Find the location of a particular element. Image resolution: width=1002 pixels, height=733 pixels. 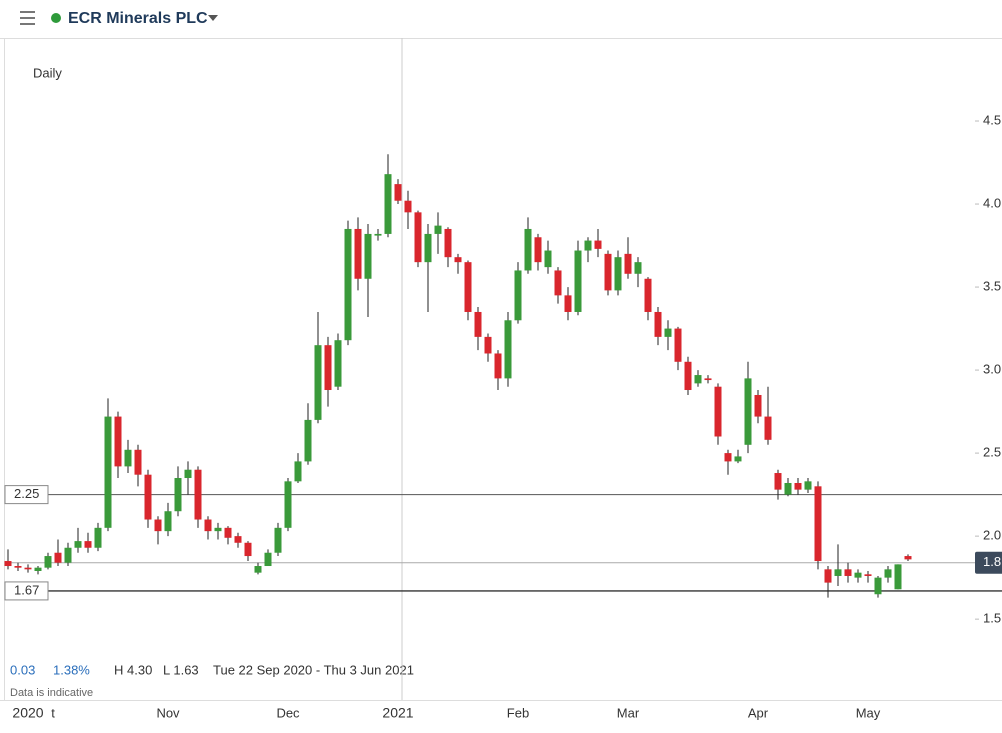

level-label: 2.25 is located at coordinates (26, 493).